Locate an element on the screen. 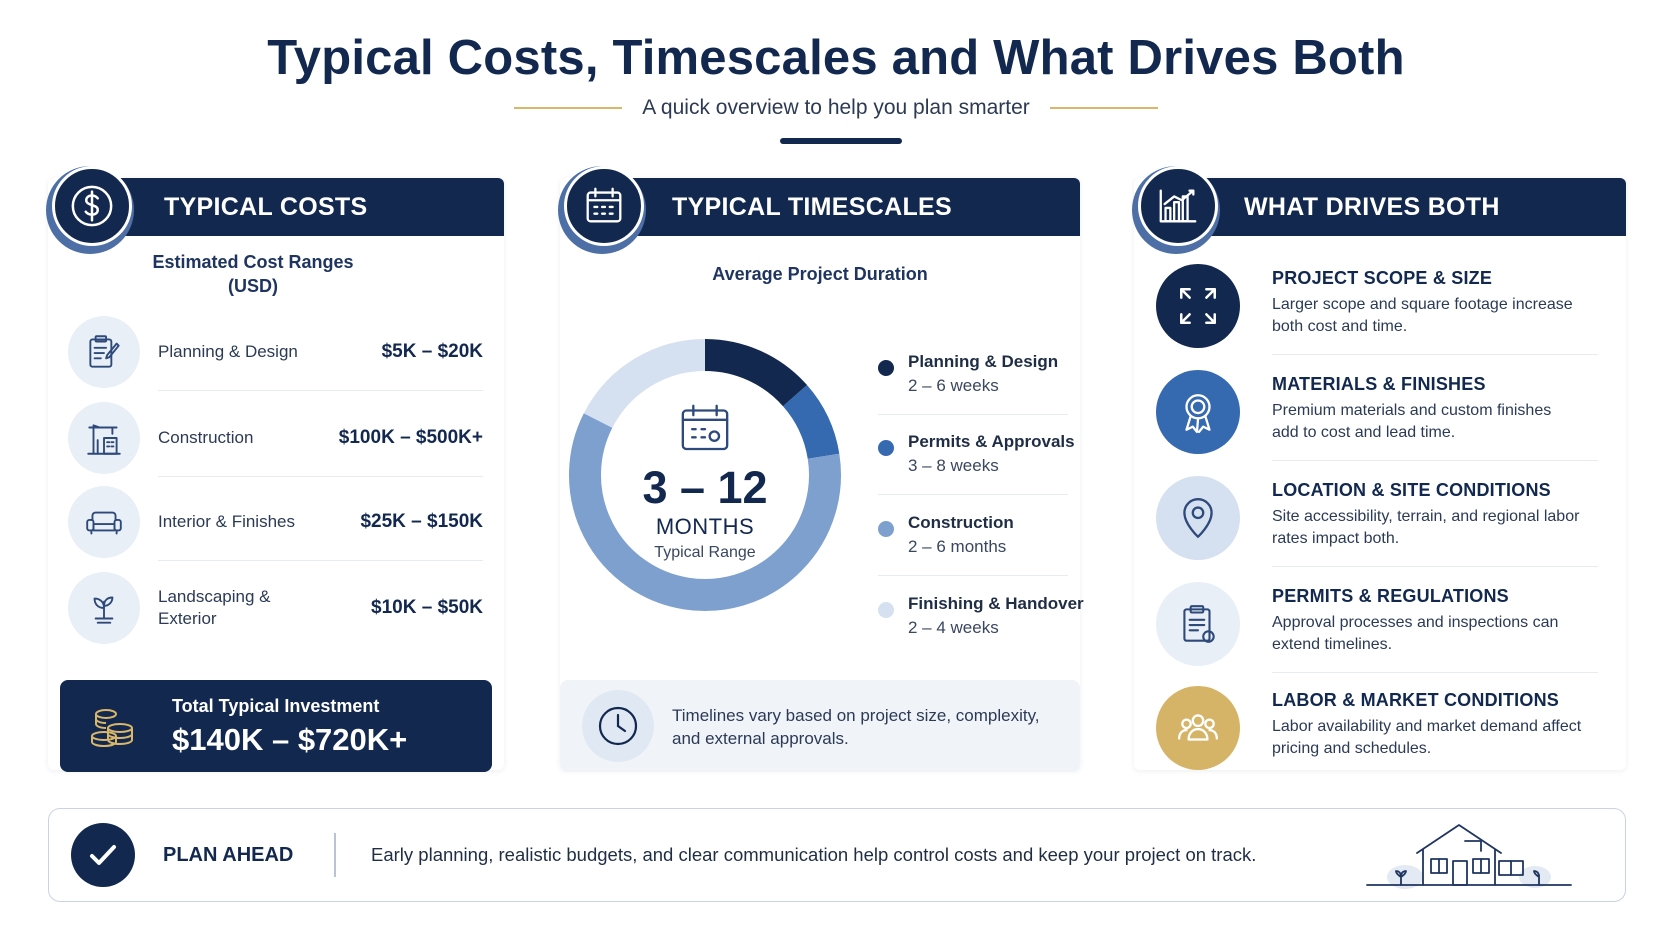 The width and height of the screenshot is (1672, 941). legend-item-permits: Permits & Approvals 3 – 8 weeks is located at coordinates (978, 460).